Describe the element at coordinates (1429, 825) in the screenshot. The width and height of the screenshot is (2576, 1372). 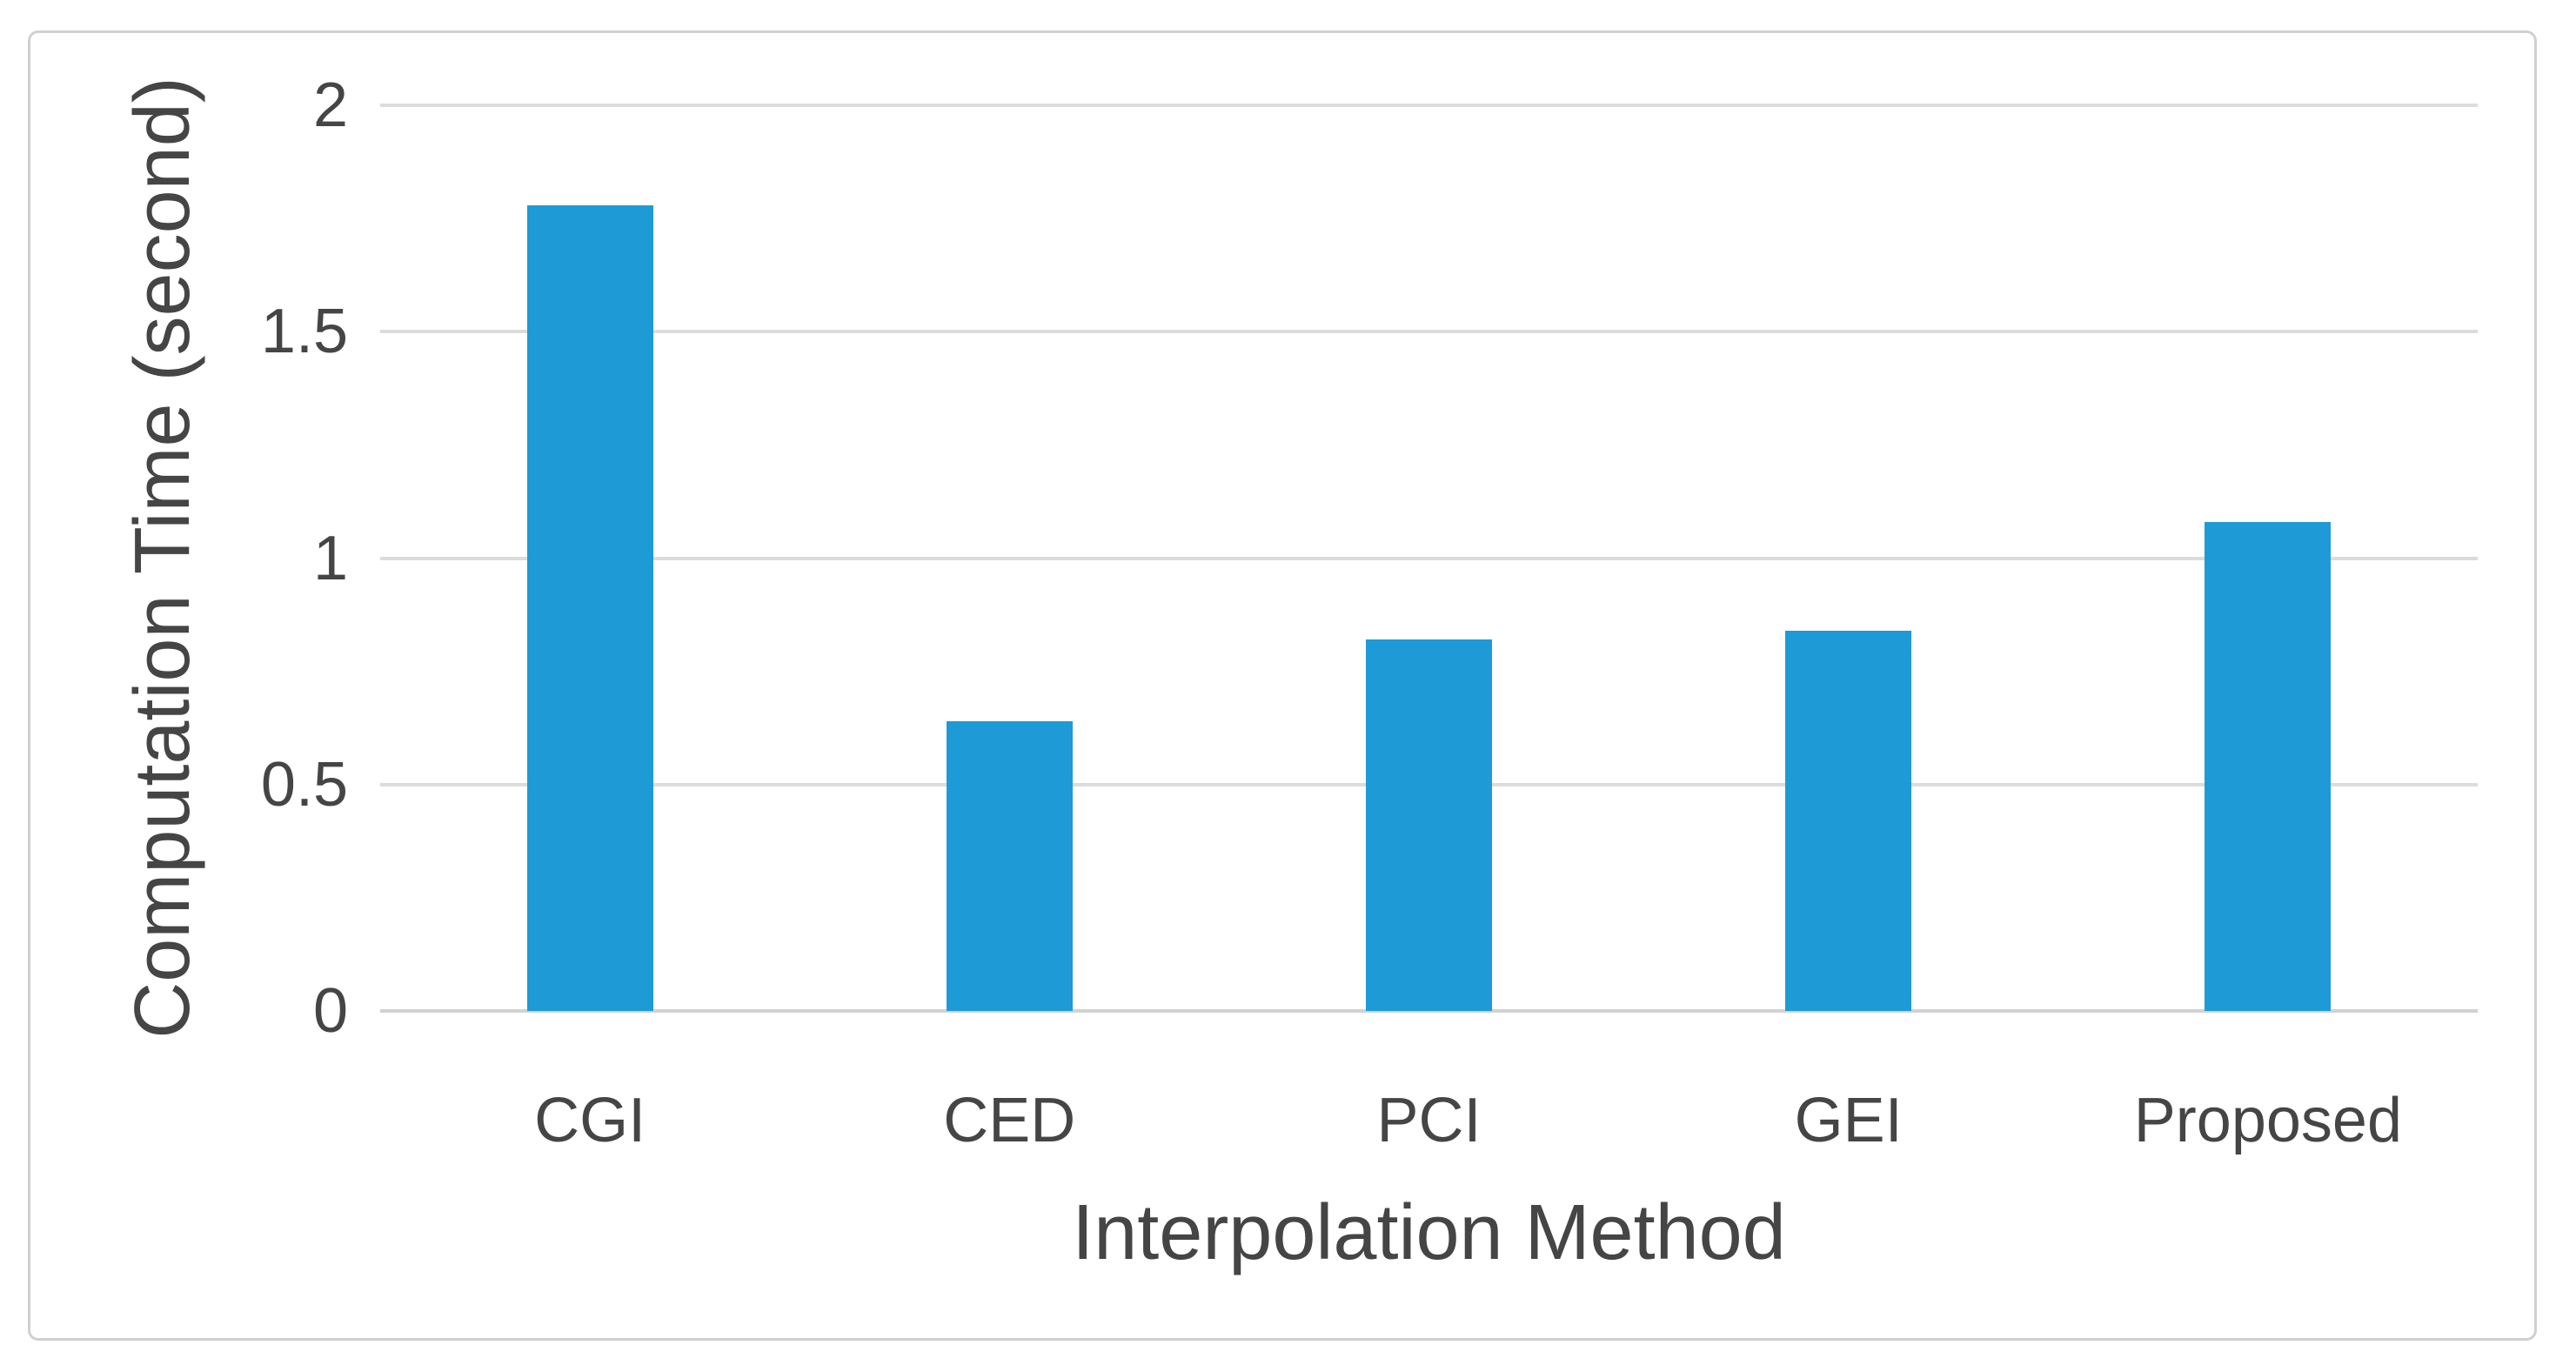
I see `bar-pci` at that location.